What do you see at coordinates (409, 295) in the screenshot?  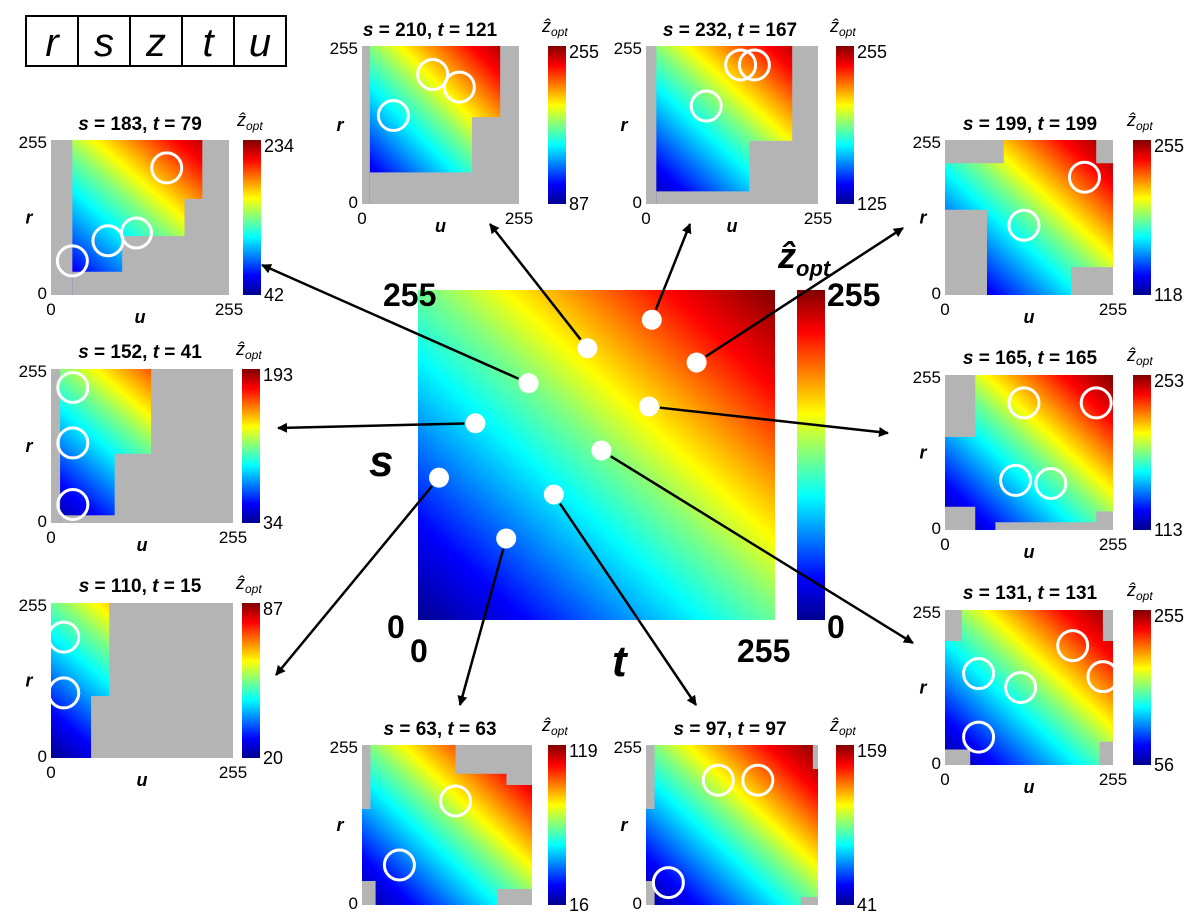 I see `main-y-max: 255` at bounding box center [409, 295].